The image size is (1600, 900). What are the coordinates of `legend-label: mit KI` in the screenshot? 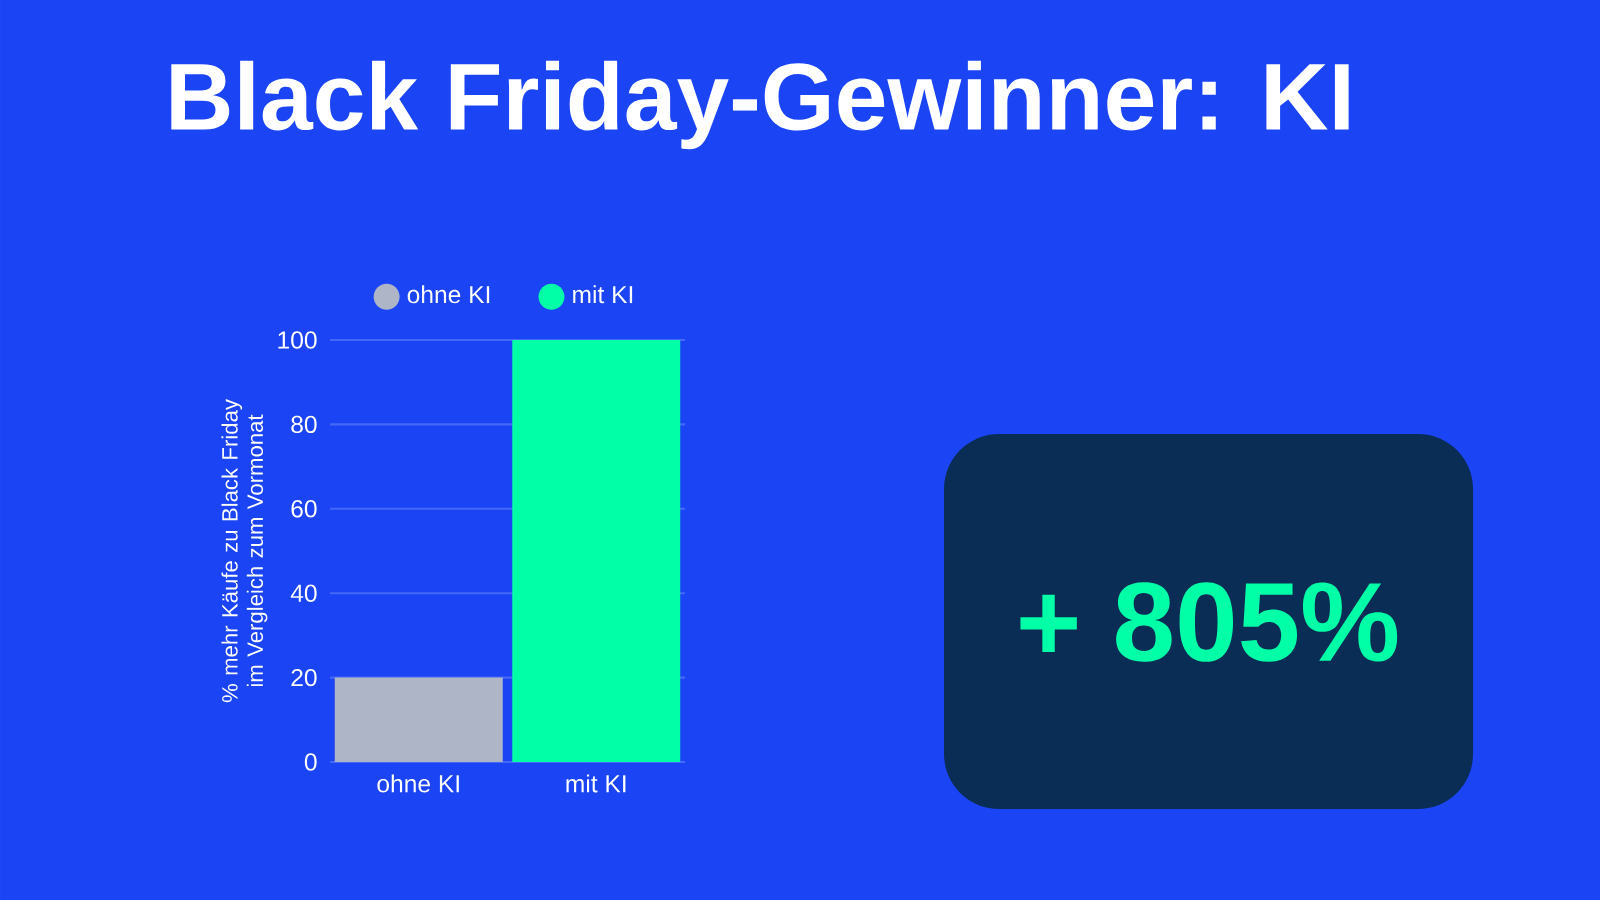 It's located at (603, 294).